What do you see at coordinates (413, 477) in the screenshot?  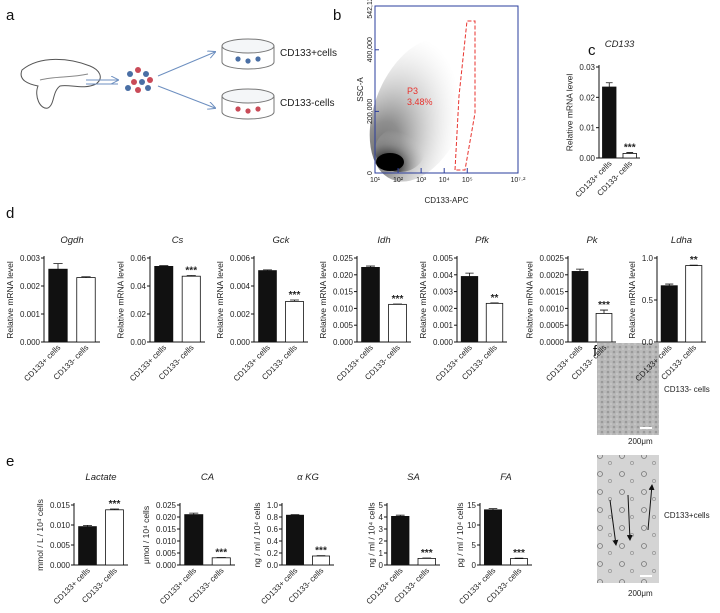 I see `chart-title: SA` at bounding box center [413, 477].